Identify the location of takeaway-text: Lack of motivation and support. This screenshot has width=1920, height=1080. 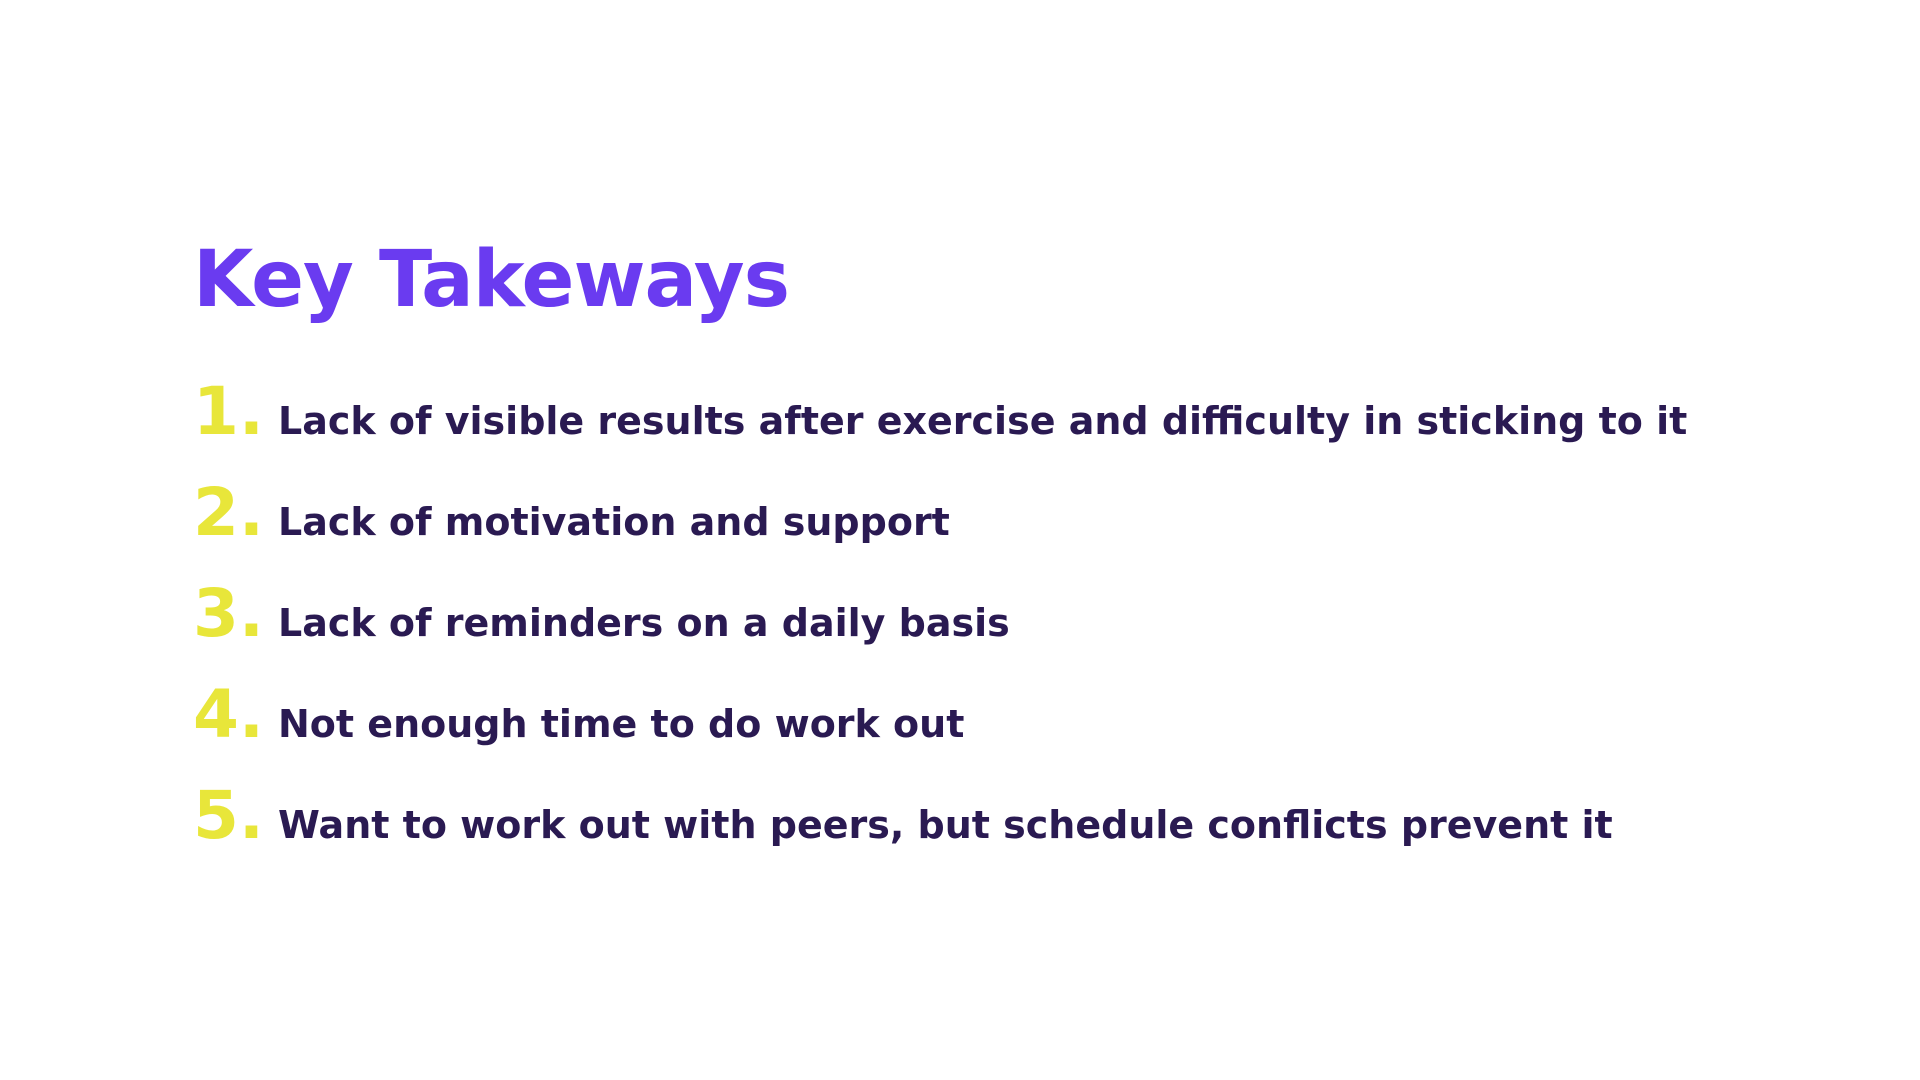
(614, 522).